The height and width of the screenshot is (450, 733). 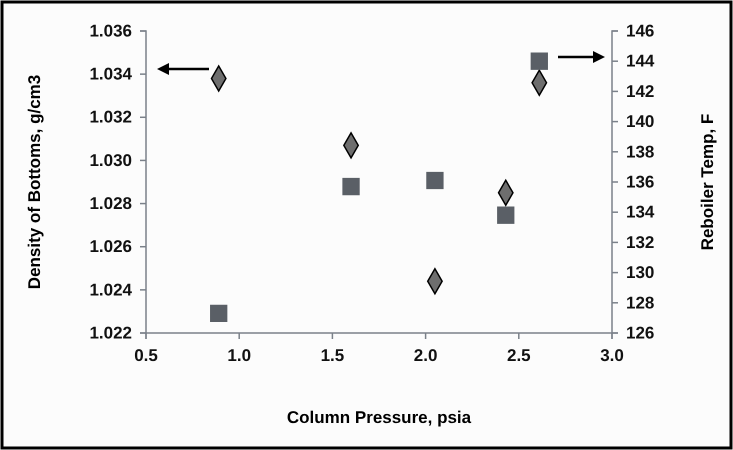 What do you see at coordinates (110, 204) in the screenshot?
I see `y-tick-label: 1.028` at bounding box center [110, 204].